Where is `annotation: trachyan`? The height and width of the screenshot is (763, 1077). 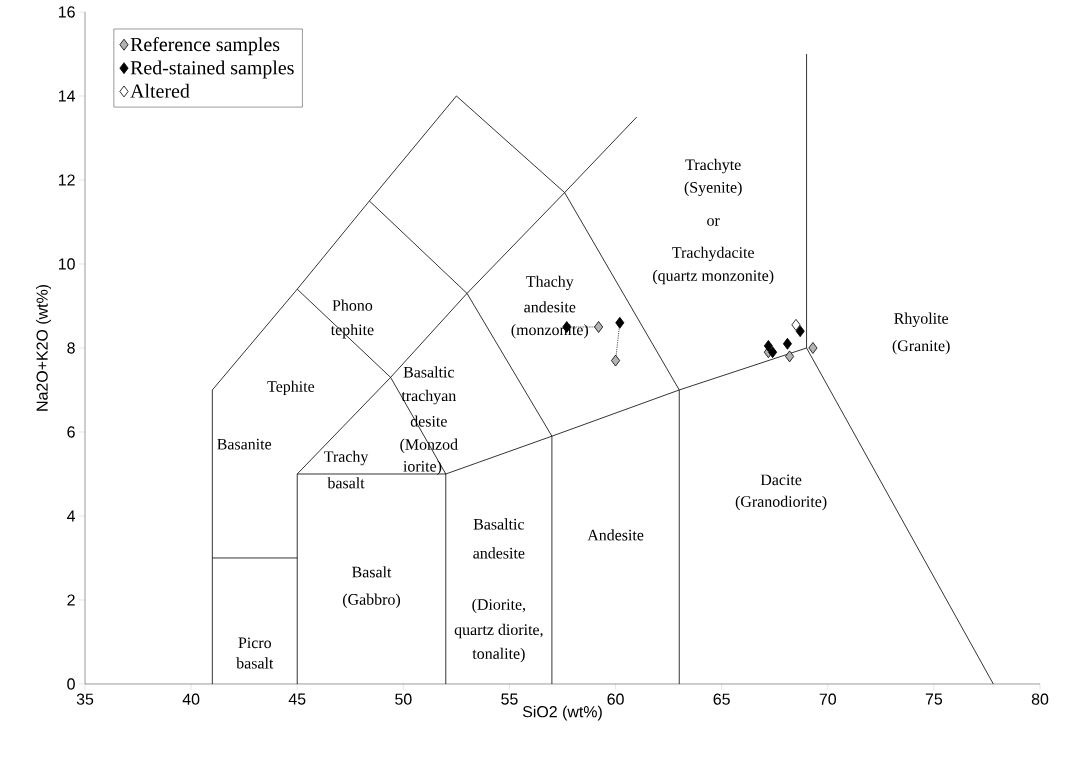 annotation: trachyan is located at coordinates (429, 397).